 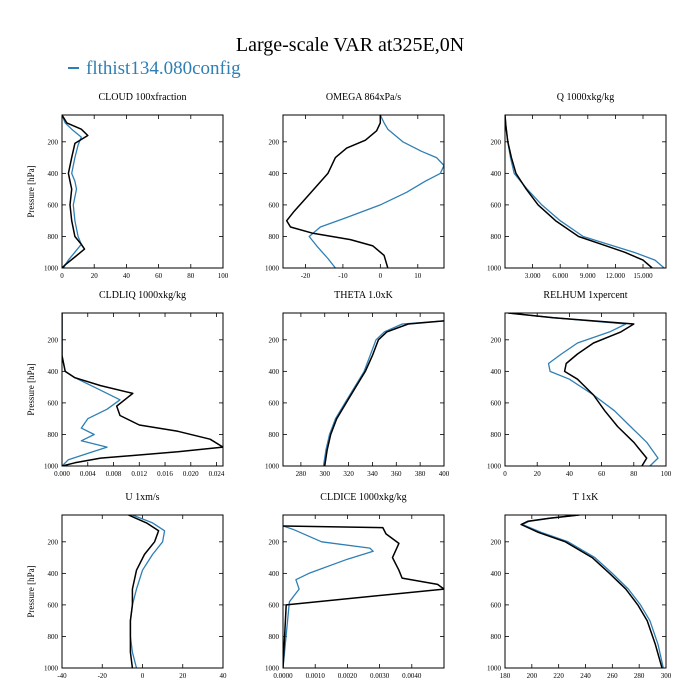 What do you see at coordinates (165, 474) in the screenshot?
I see `x-tick-label: 0.016` at bounding box center [165, 474].